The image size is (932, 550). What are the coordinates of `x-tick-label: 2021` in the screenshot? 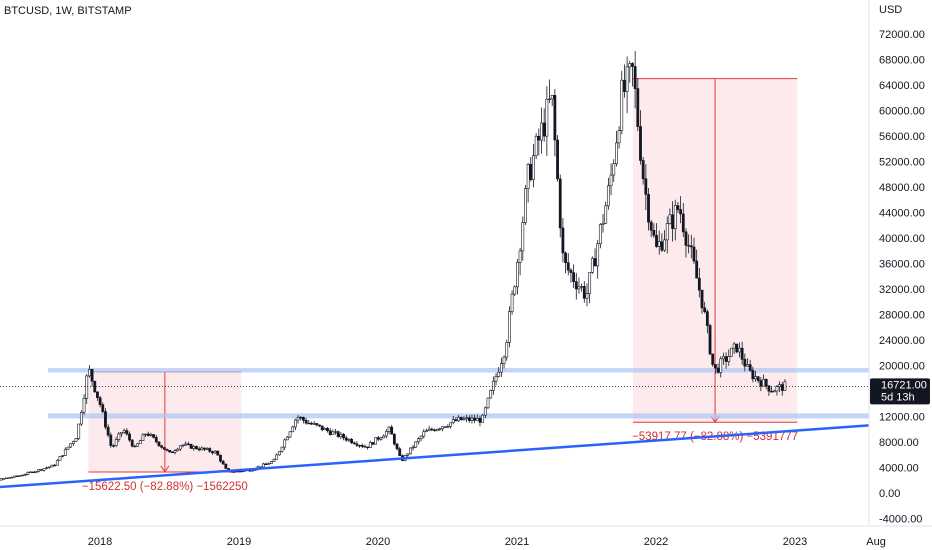 It's located at (517, 542).